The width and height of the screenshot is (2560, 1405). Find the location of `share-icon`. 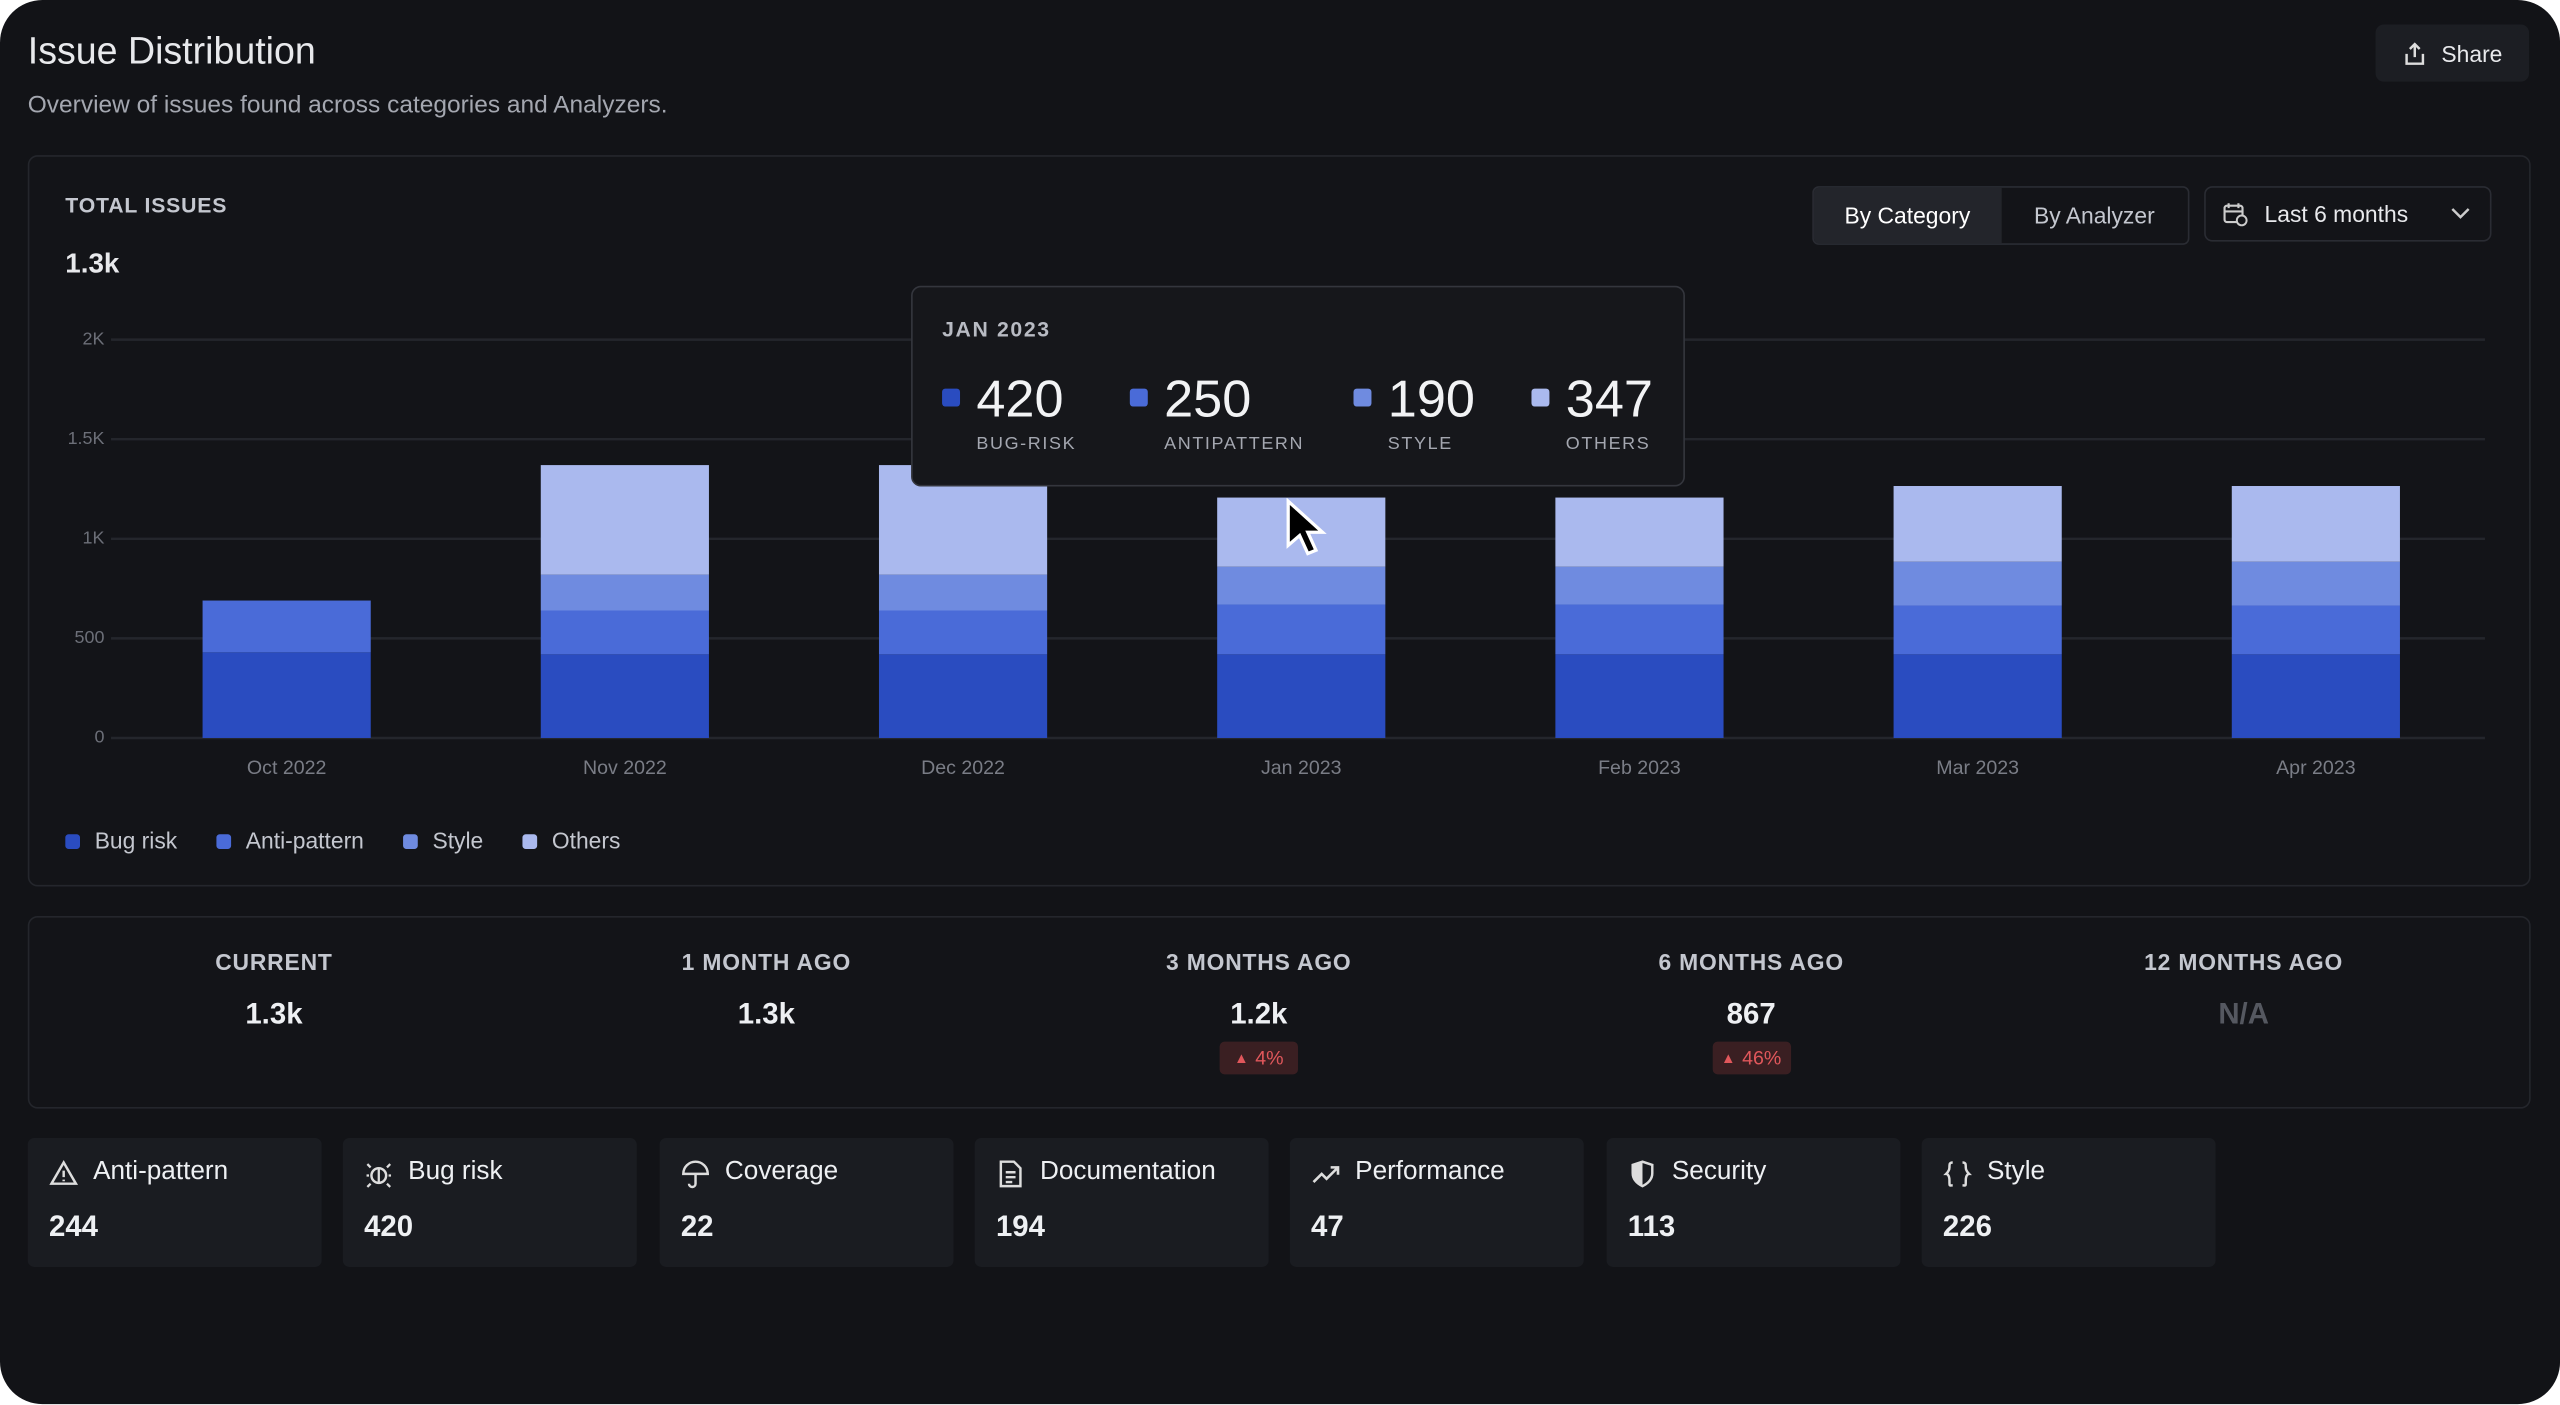

share-icon is located at coordinates (2415, 53).